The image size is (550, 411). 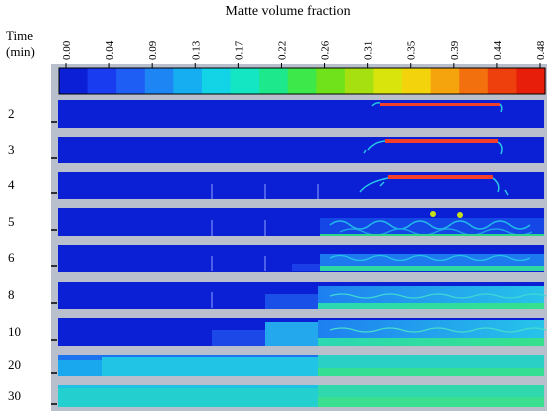 What do you see at coordinates (153, 50) in the screenshot?
I see `colorbar-tick-label: 0.09` at bounding box center [153, 50].